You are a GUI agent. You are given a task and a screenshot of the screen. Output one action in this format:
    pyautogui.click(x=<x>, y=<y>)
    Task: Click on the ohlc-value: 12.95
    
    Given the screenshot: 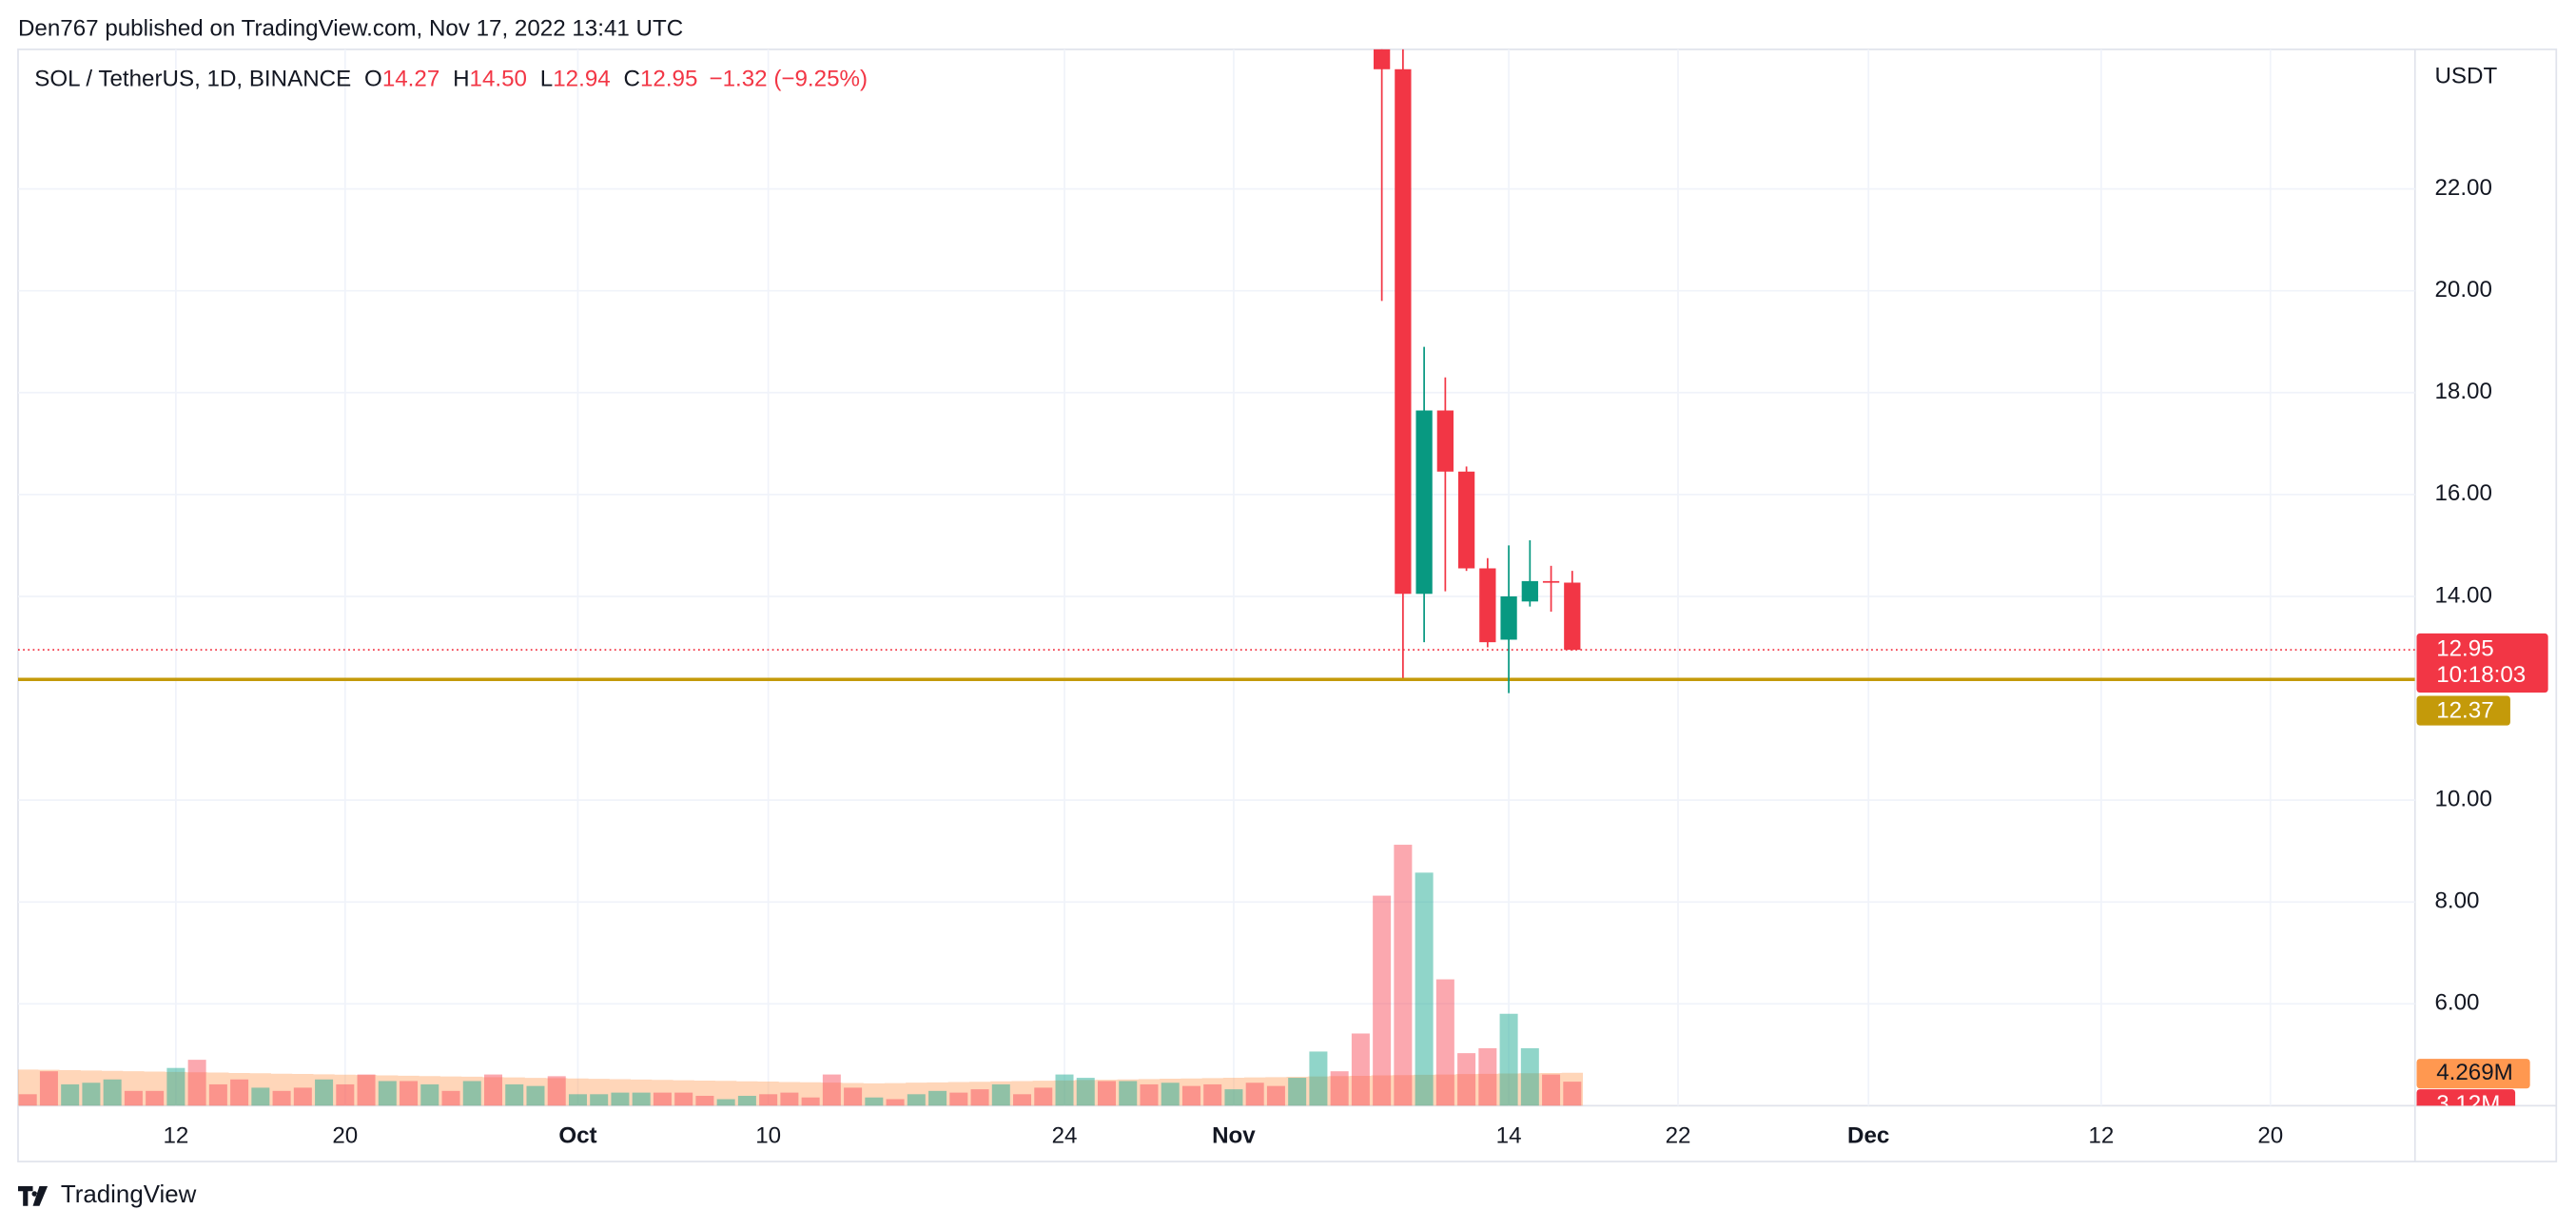 What is the action you would take?
    pyautogui.click(x=669, y=79)
    